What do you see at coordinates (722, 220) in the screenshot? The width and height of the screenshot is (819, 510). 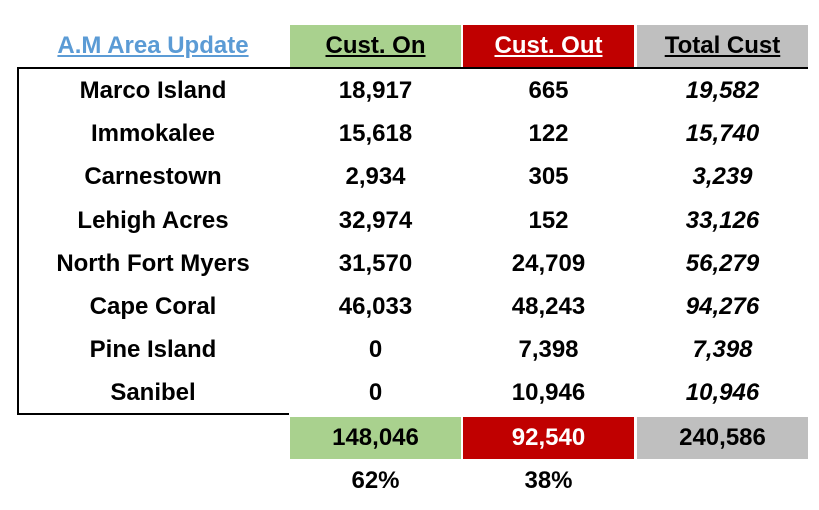 I see `total-cust: 33,126` at bounding box center [722, 220].